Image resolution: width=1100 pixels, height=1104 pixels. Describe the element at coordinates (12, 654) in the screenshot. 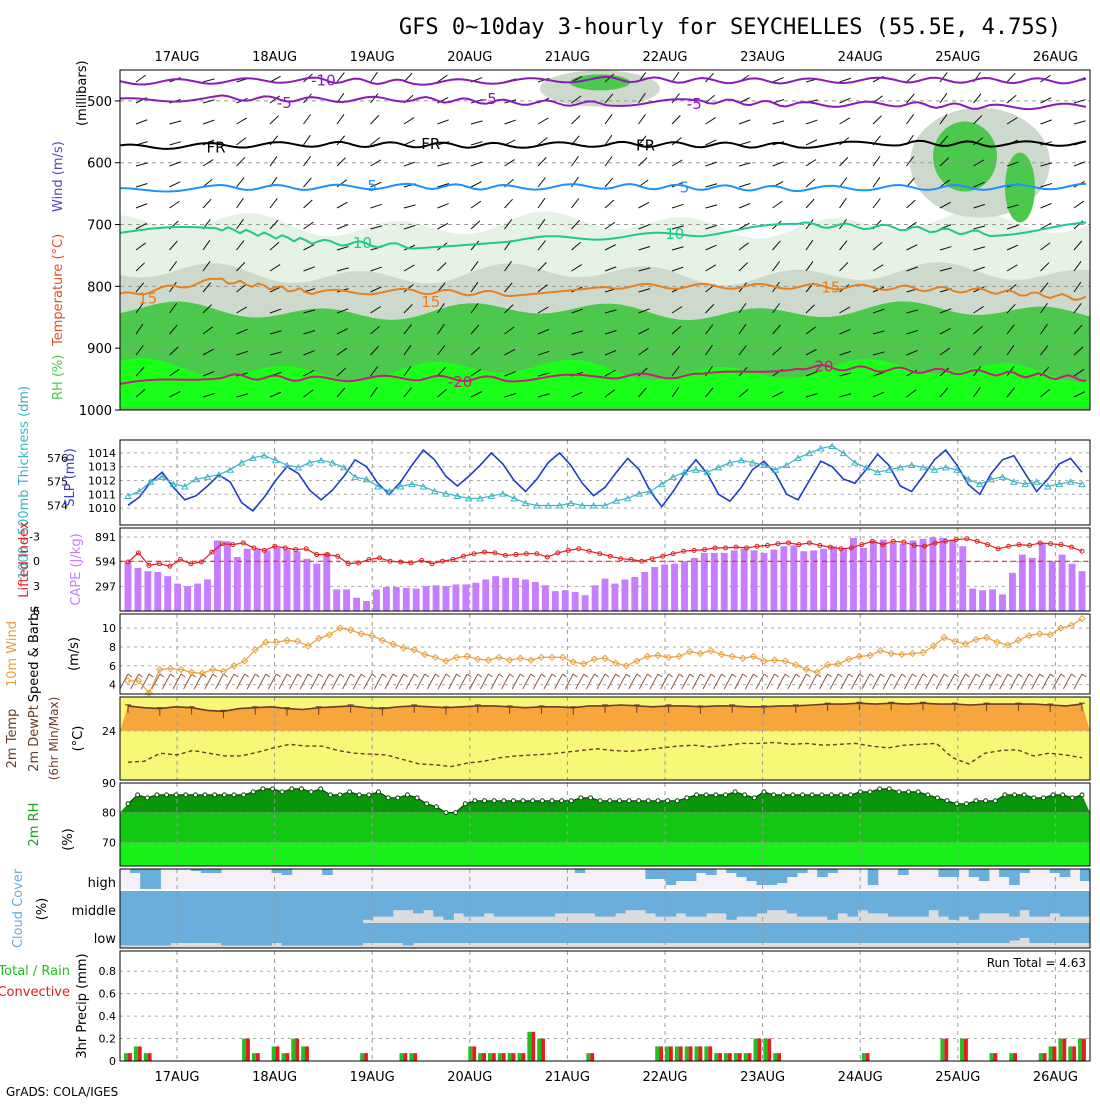

I see `axis-label: 10m Wind` at that location.